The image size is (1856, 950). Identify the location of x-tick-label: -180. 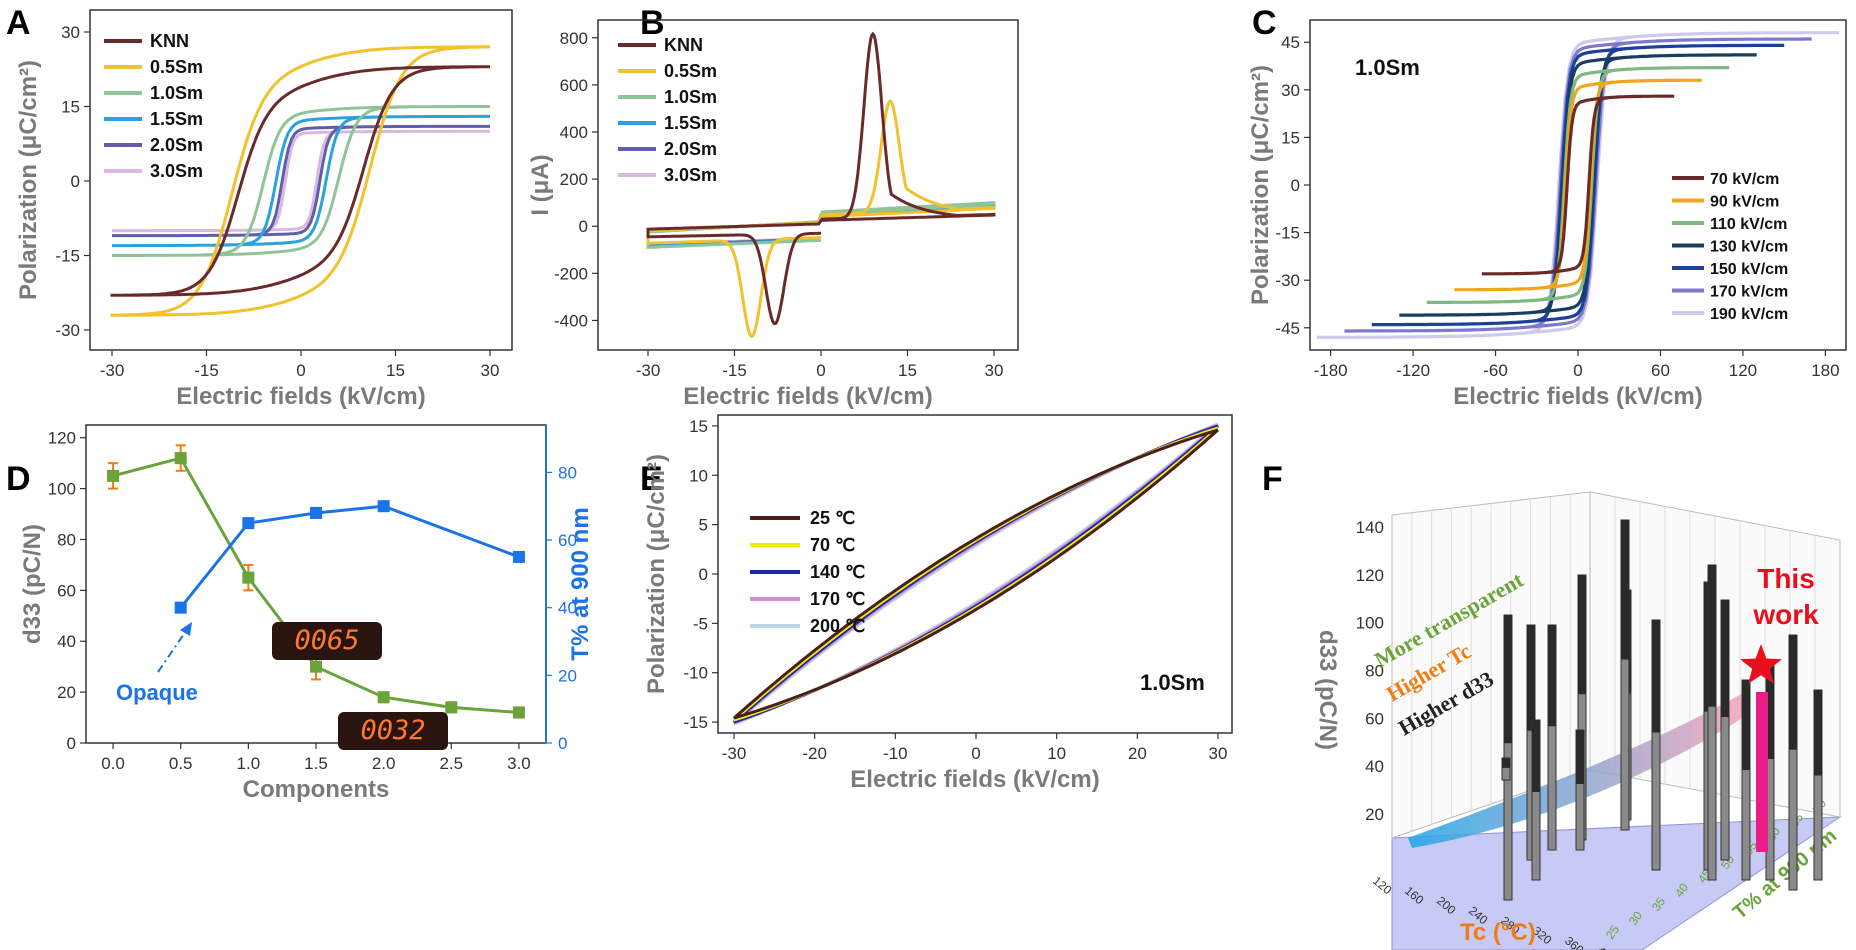
(1331, 370).